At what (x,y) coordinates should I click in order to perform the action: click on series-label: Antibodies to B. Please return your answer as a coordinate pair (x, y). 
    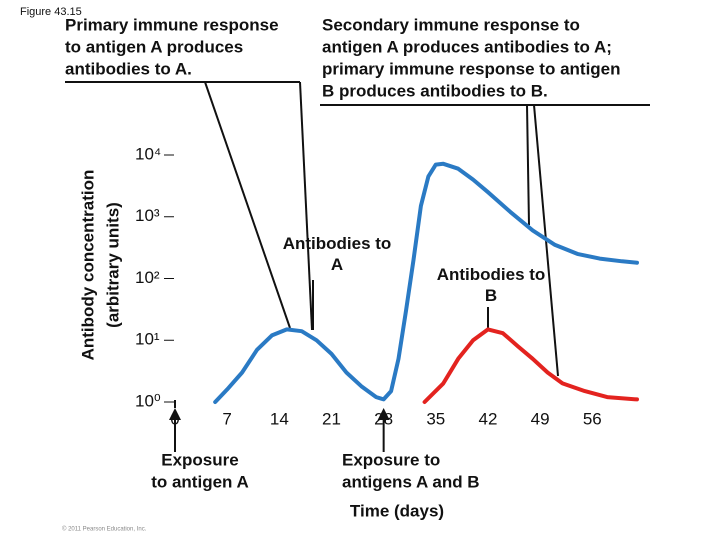
    Looking at the image, I should click on (491, 285).